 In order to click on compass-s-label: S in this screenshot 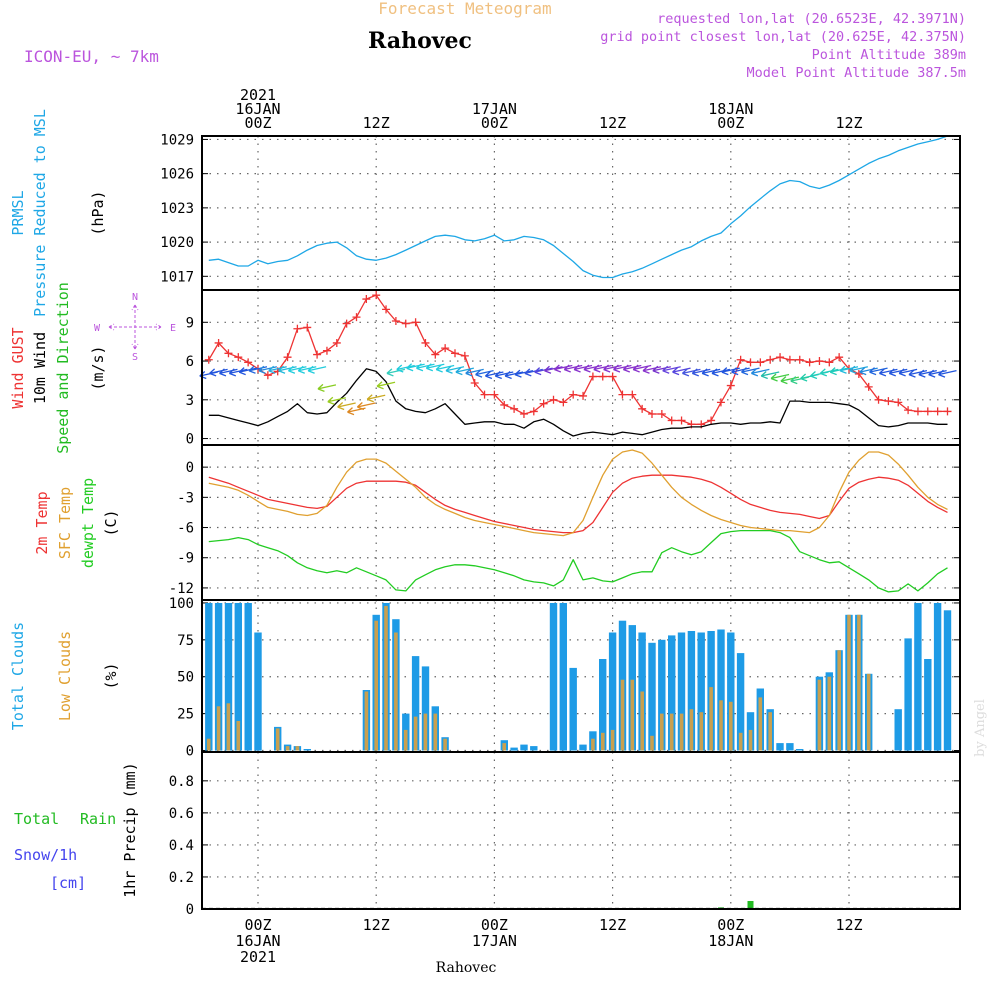, I will do `click(135, 357)`.